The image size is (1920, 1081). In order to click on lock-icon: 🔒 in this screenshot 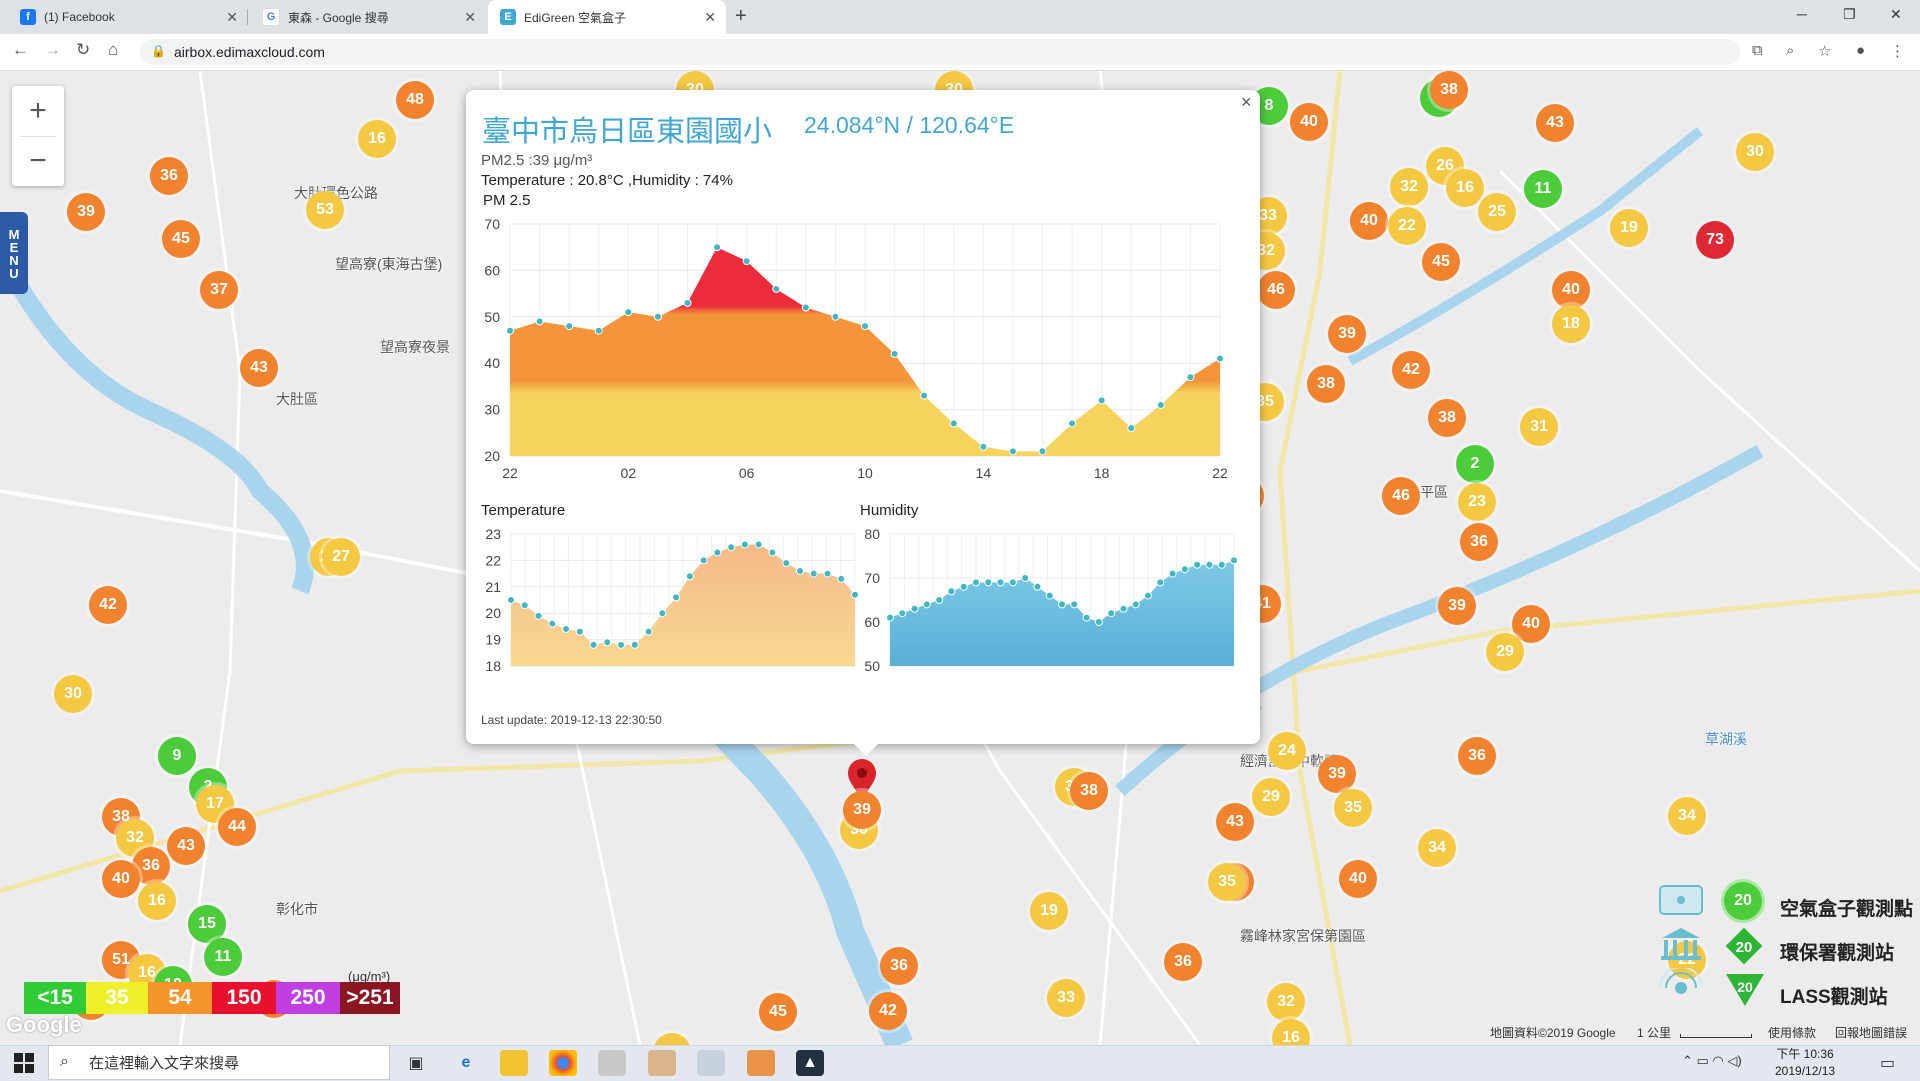, I will do `click(158, 51)`.